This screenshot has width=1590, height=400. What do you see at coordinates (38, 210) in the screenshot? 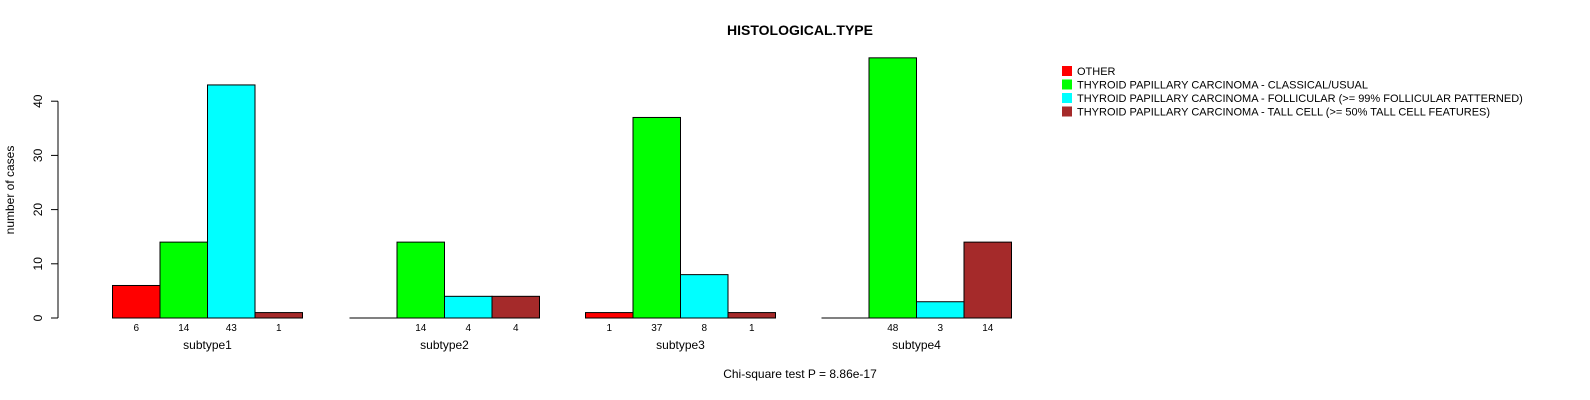
I see `y-tick-label: 20` at bounding box center [38, 210].